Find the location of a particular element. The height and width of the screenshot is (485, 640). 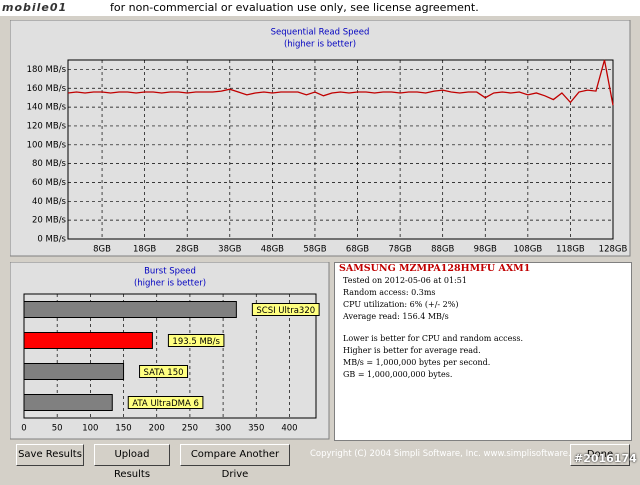

x-tick-label: 88GB is located at coordinates (442, 250).